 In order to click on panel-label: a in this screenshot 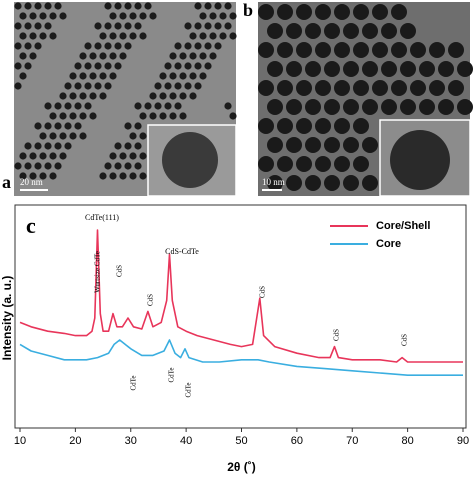, I will do `click(6, 182)`.